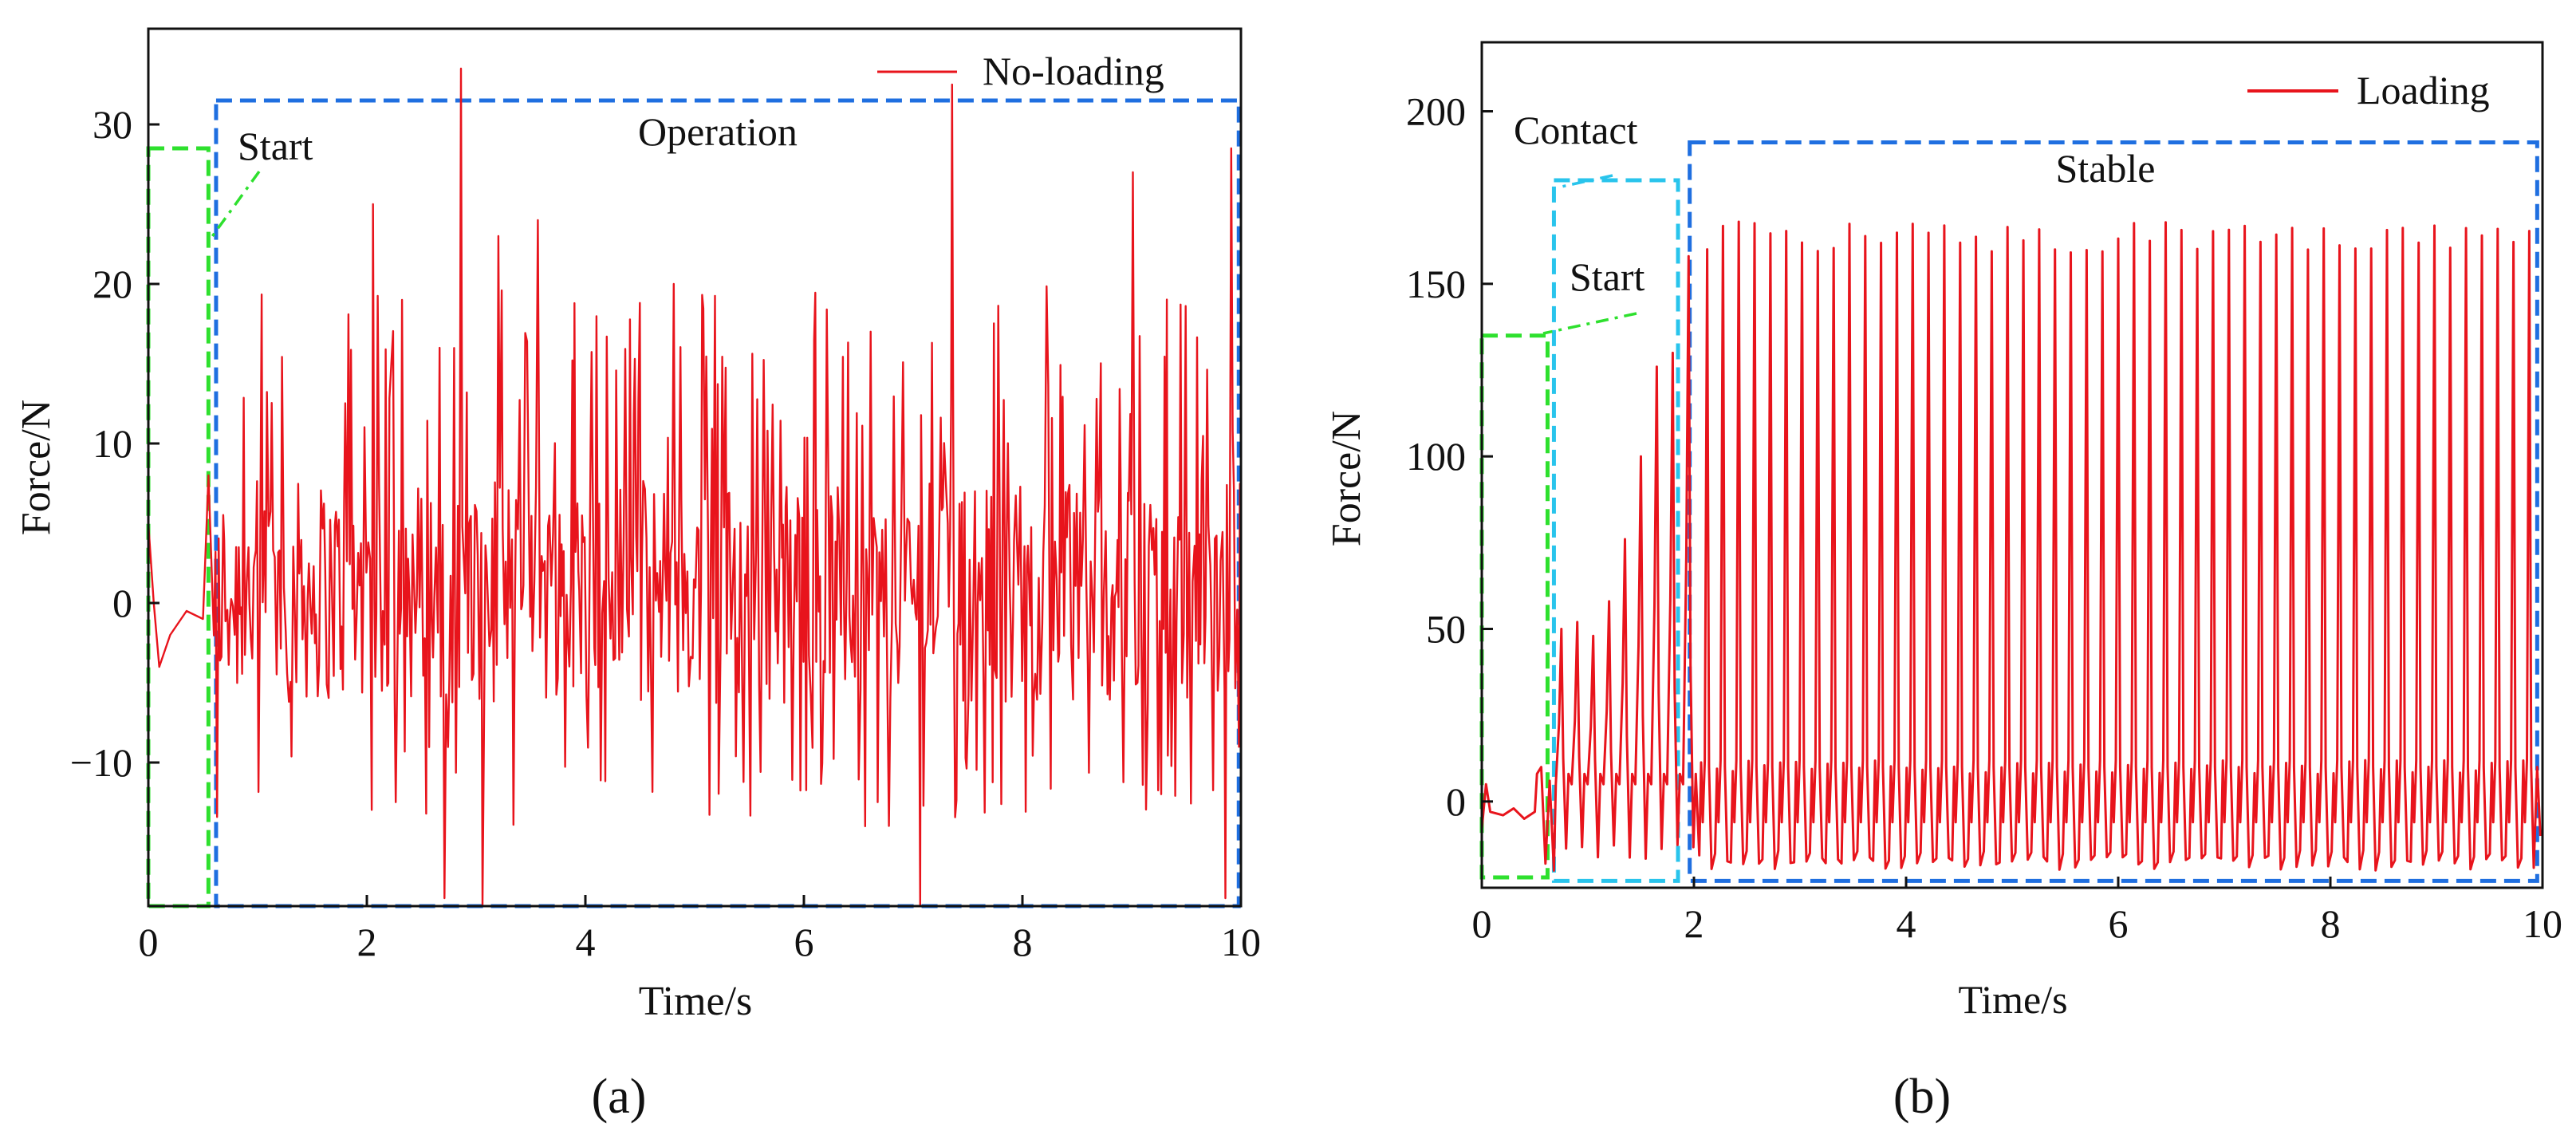  I want to click on legend-label-no-loading: No-loading, so click(1073, 71).